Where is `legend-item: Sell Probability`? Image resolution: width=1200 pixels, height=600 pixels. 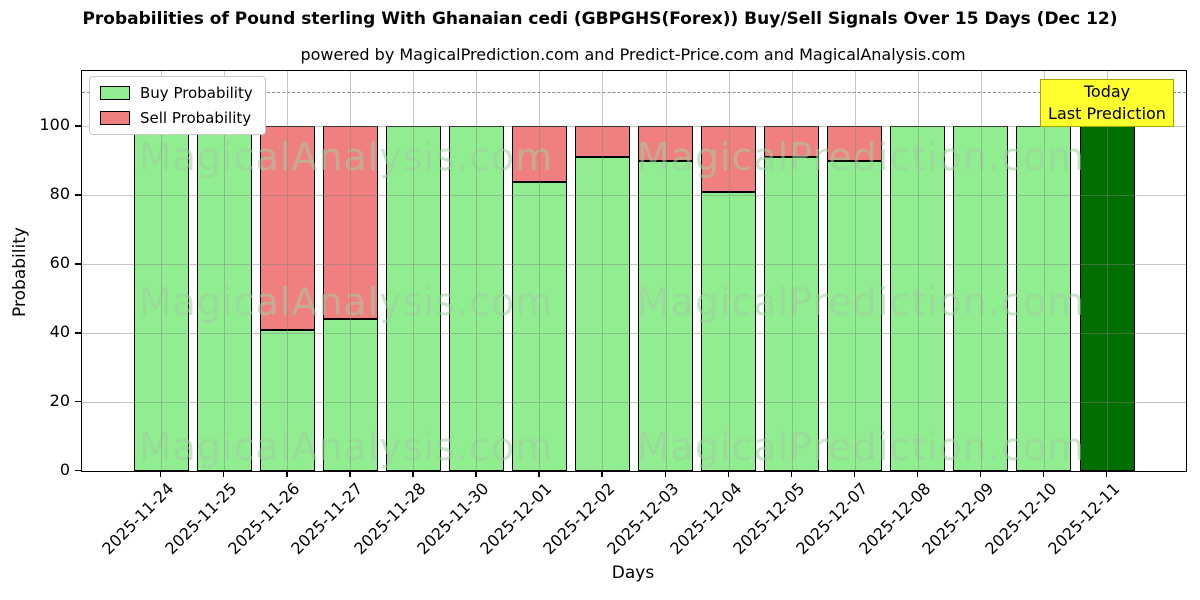 legend-item: Sell Probability is located at coordinates (176, 118).